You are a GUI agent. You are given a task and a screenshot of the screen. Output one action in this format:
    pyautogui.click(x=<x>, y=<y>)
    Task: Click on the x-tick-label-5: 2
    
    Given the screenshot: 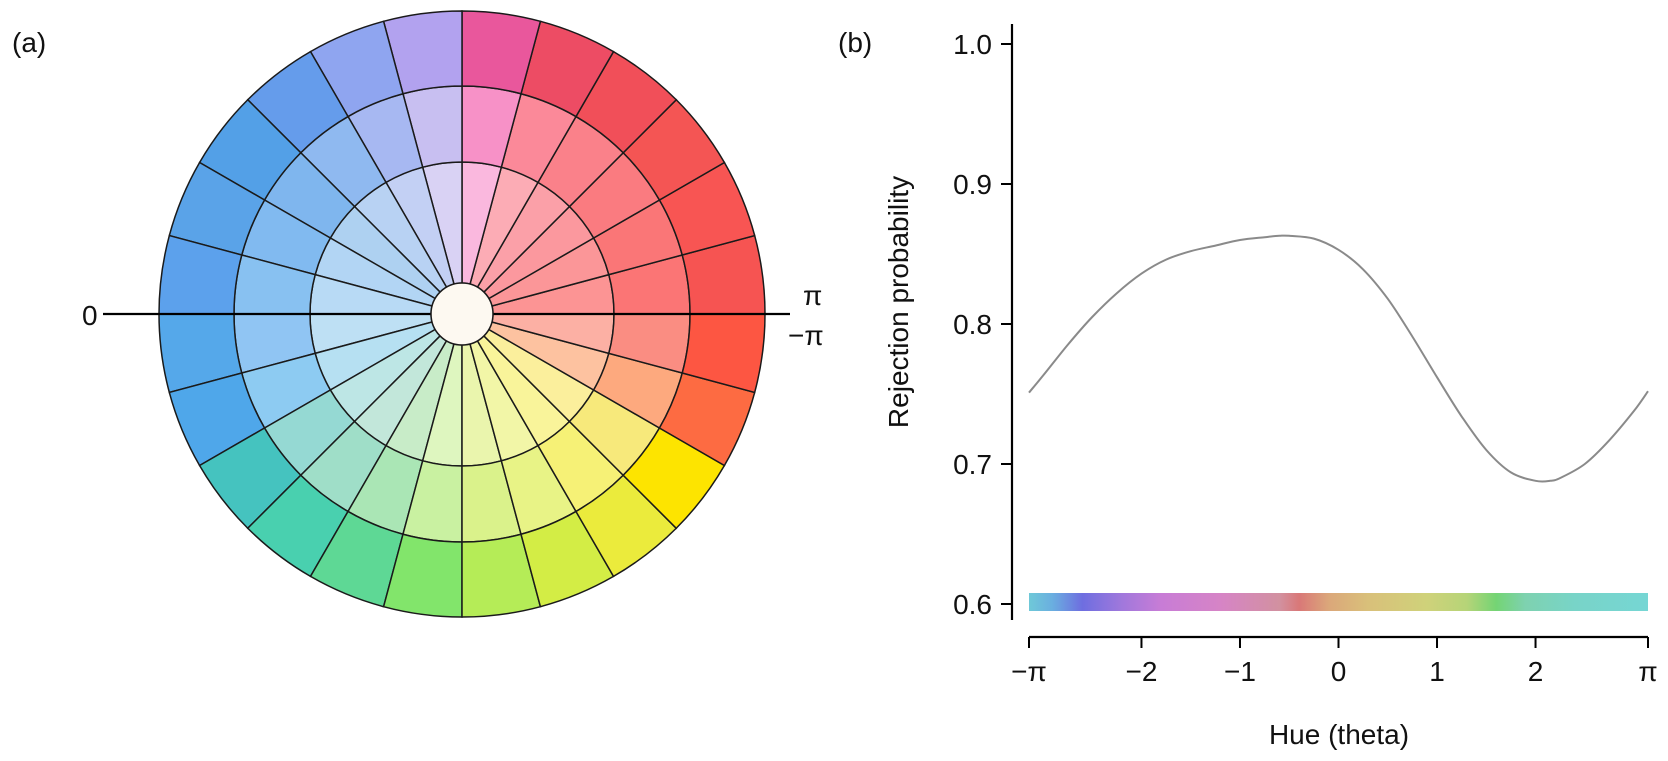 What is the action you would take?
    pyautogui.click(x=1536, y=671)
    